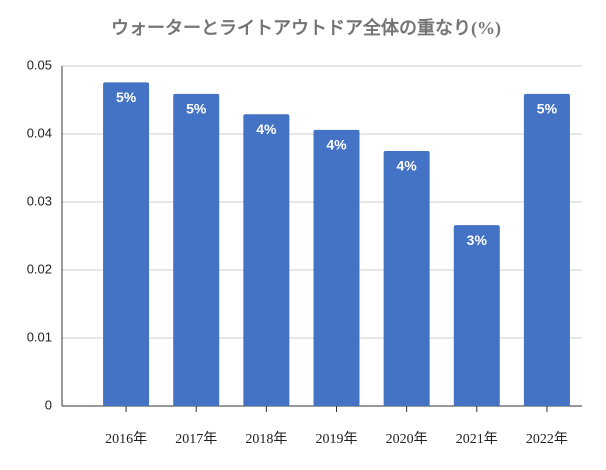  What do you see at coordinates (39, 268) in the screenshot?
I see `y-tick-label: 0.02` at bounding box center [39, 268].